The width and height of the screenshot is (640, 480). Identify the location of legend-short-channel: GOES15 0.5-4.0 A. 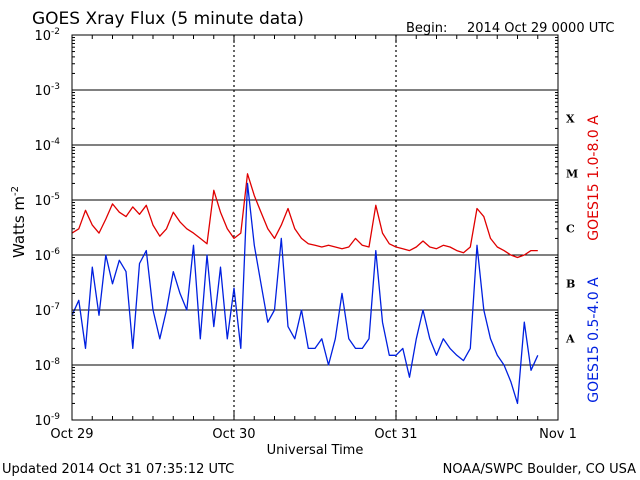
(594, 340).